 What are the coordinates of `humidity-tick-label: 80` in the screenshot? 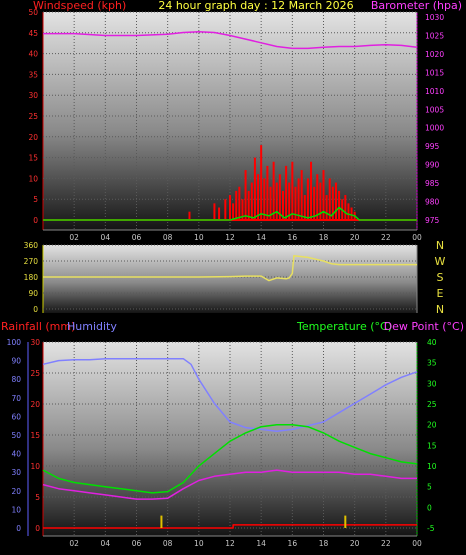 It's located at (16, 379).